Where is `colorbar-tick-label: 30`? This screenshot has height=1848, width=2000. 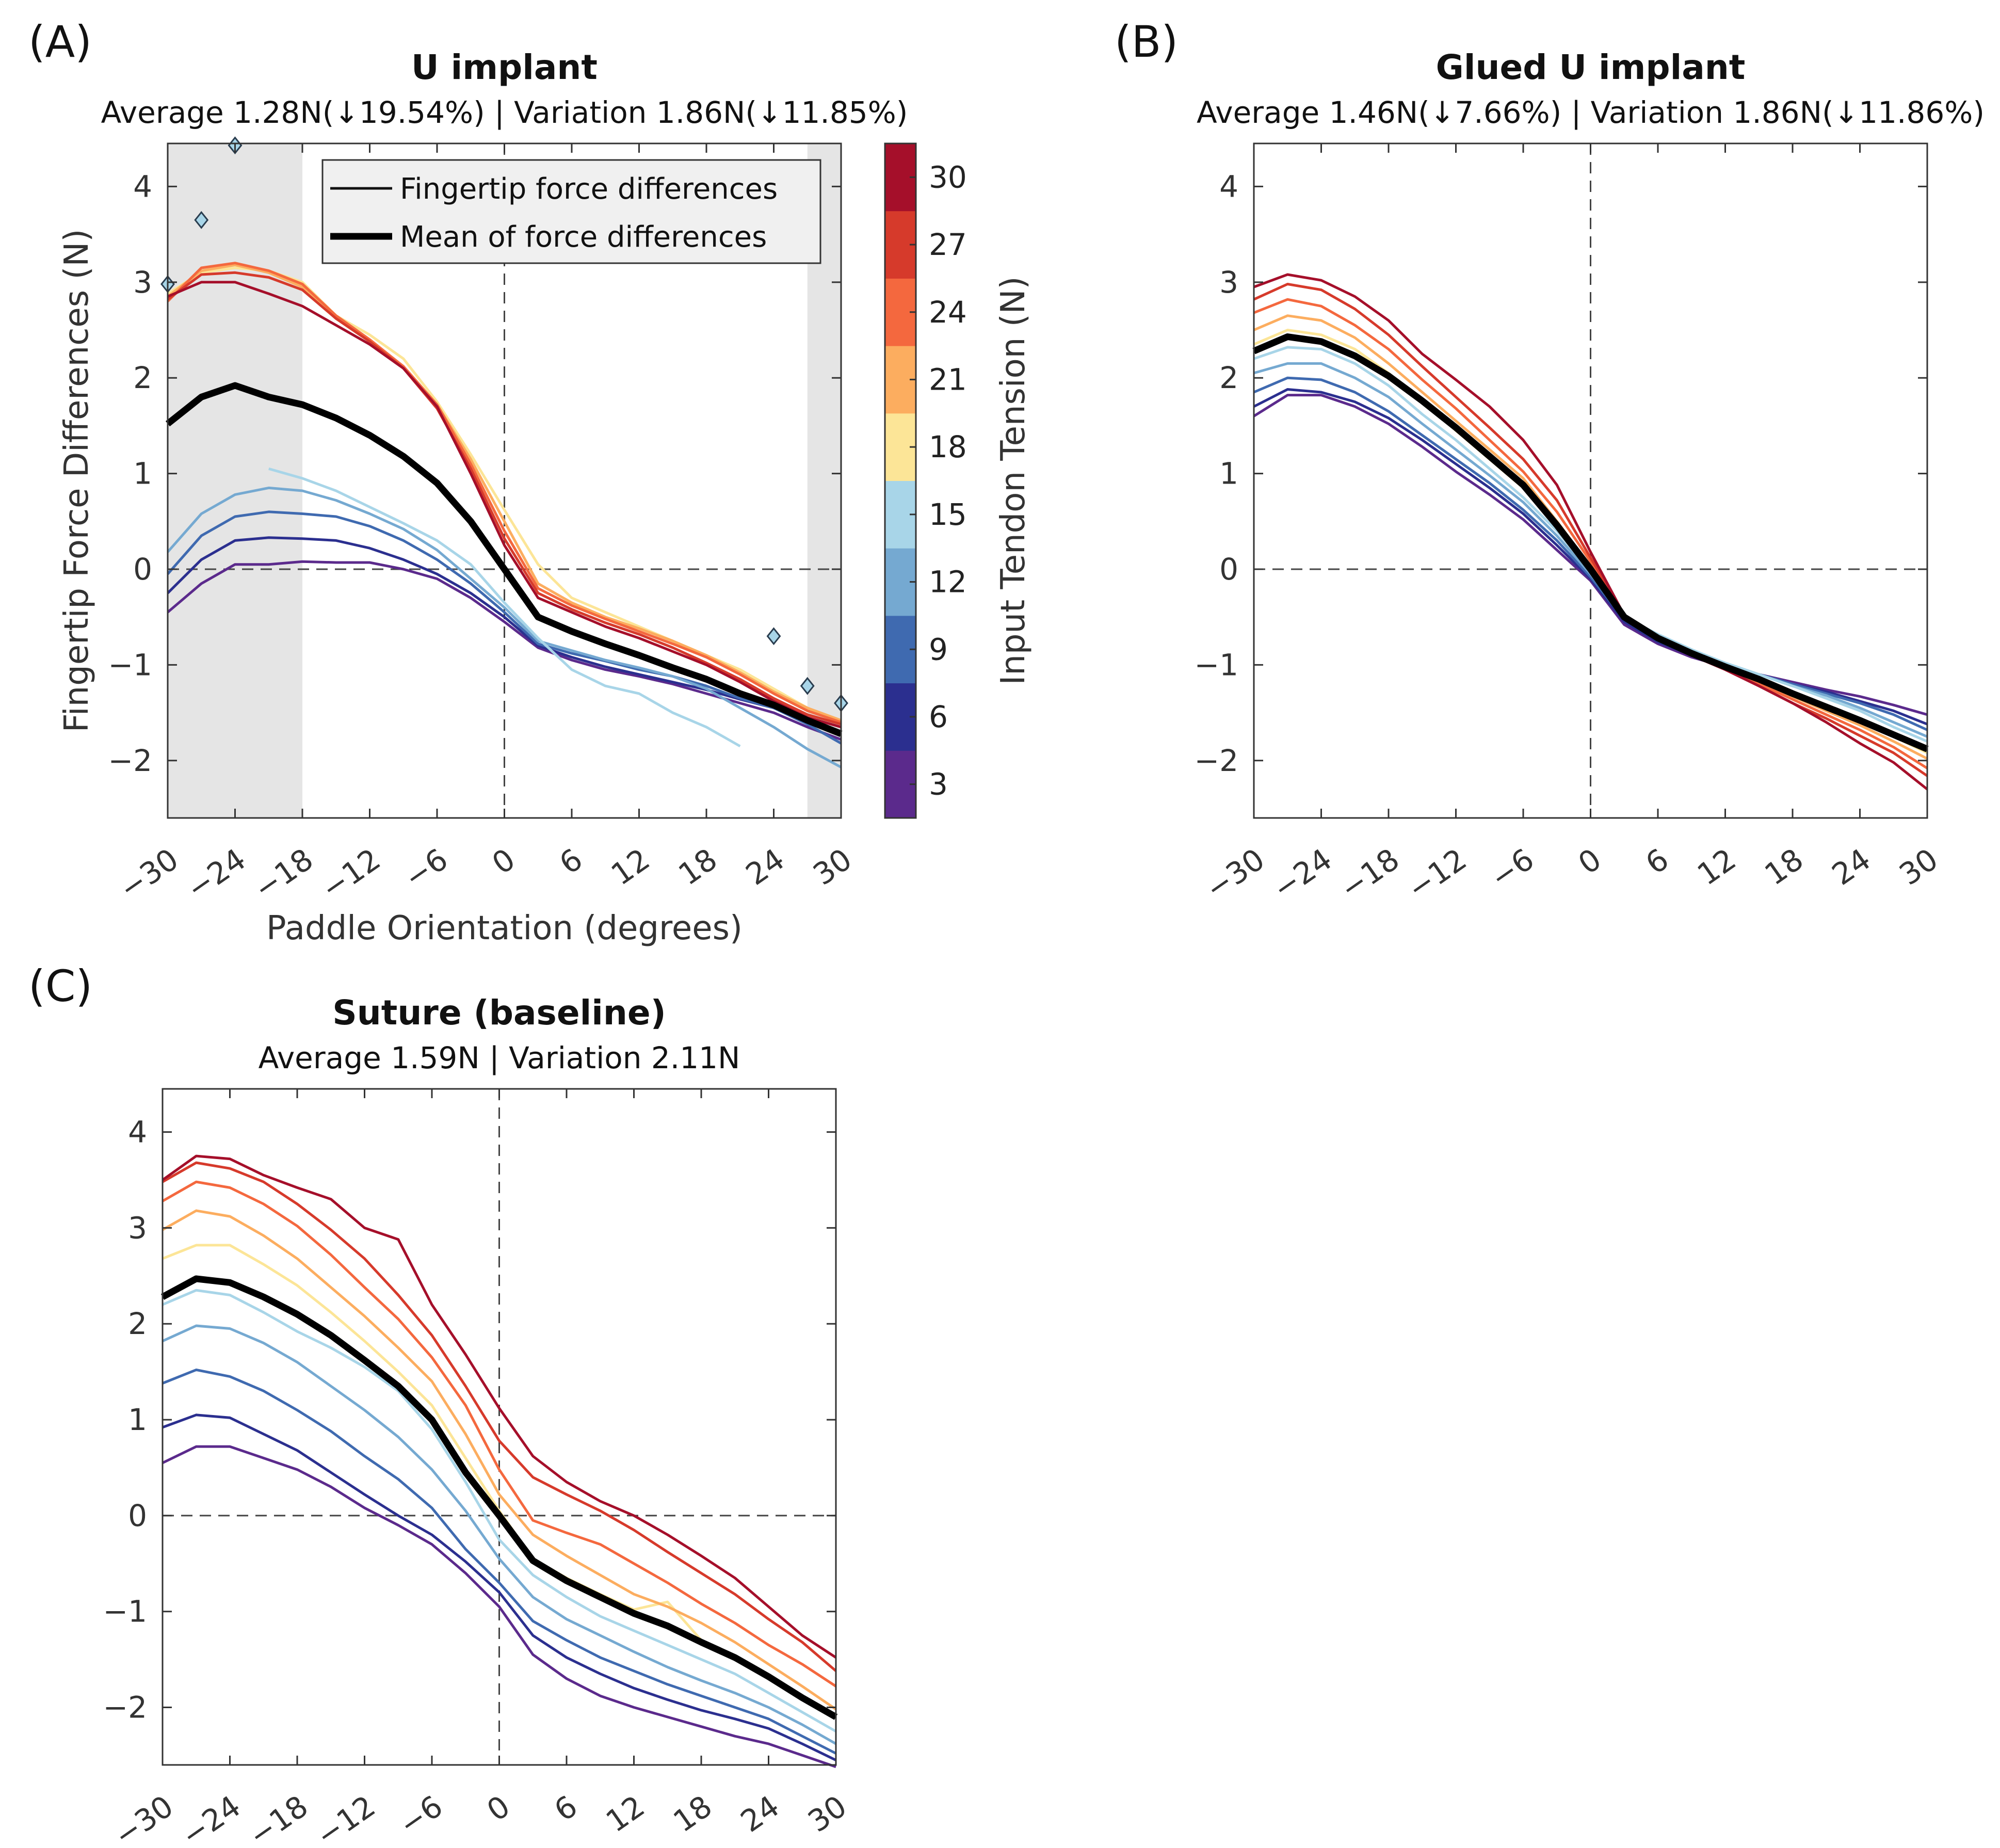
colorbar-tick-label: 30 is located at coordinates (948, 177).